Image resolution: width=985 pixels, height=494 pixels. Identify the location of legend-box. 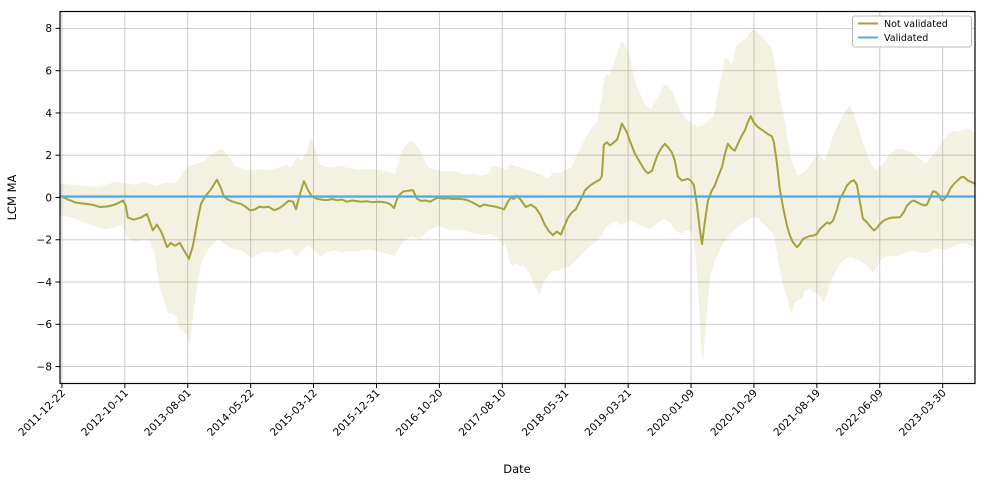
(912, 31).